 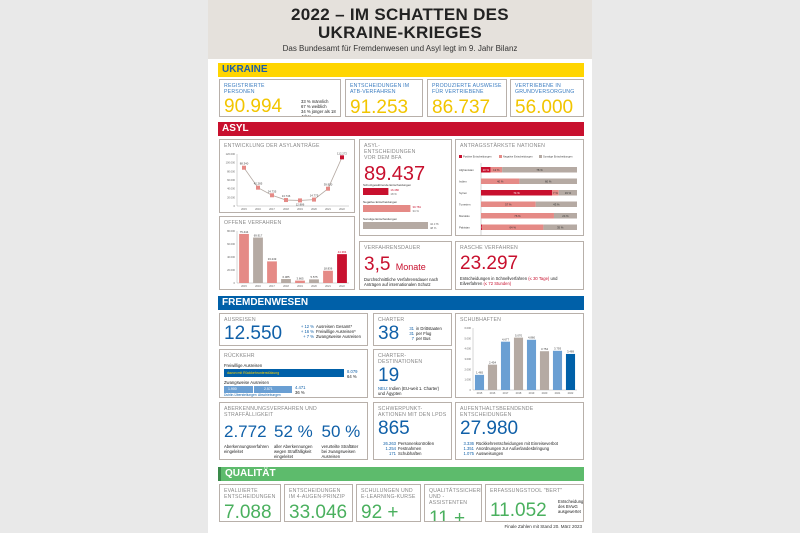 What do you see at coordinates (307, 331) in the screenshot?
I see `item-value: + 16 %` at bounding box center [307, 331].